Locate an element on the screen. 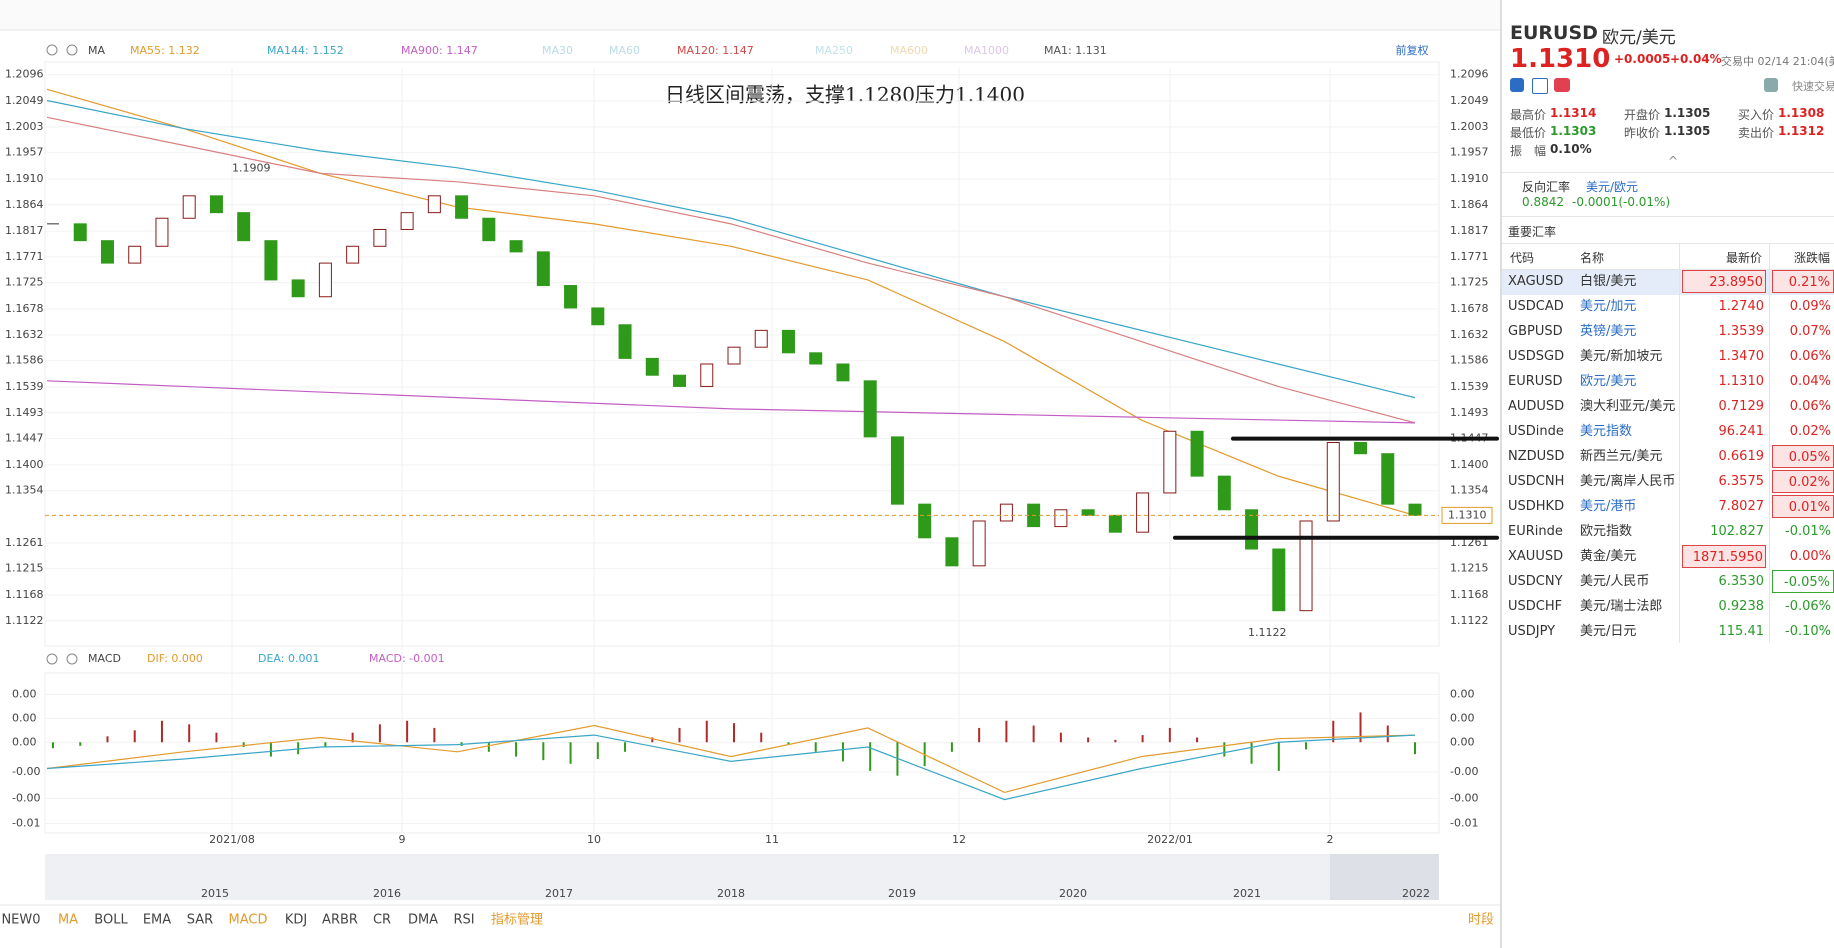 This screenshot has height=948, width=1834. stat-label: 昨收价 is located at coordinates (1642, 133).